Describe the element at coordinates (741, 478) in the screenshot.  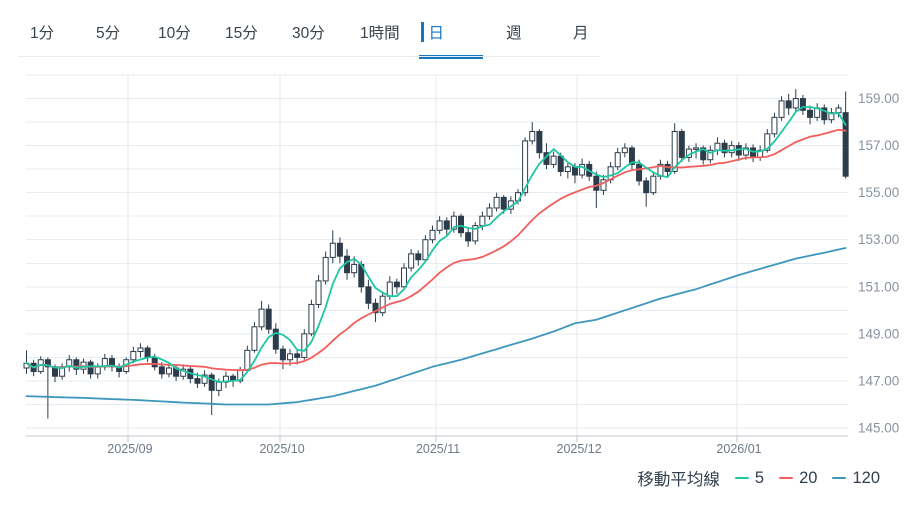
I see `ma5-swatch-icon` at that location.